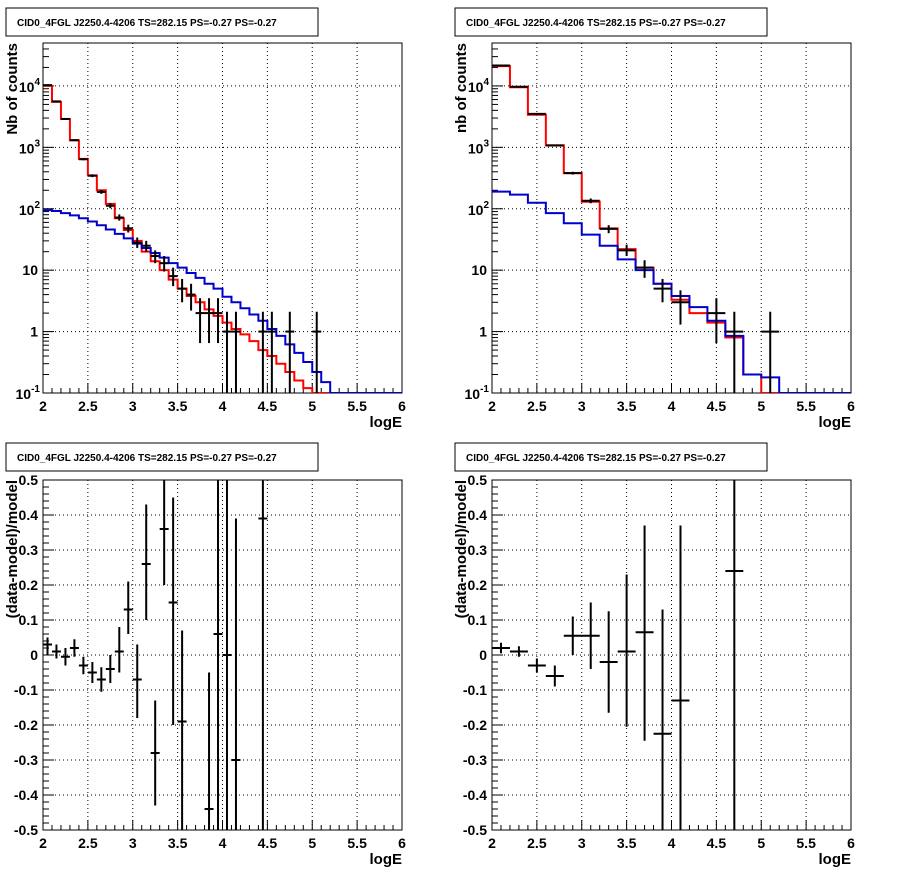 This screenshot has width=898, height=875. What do you see at coordinates (12, 89) in the screenshot?
I see `y-axis-title: Nb of counts` at bounding box center [12, 89].